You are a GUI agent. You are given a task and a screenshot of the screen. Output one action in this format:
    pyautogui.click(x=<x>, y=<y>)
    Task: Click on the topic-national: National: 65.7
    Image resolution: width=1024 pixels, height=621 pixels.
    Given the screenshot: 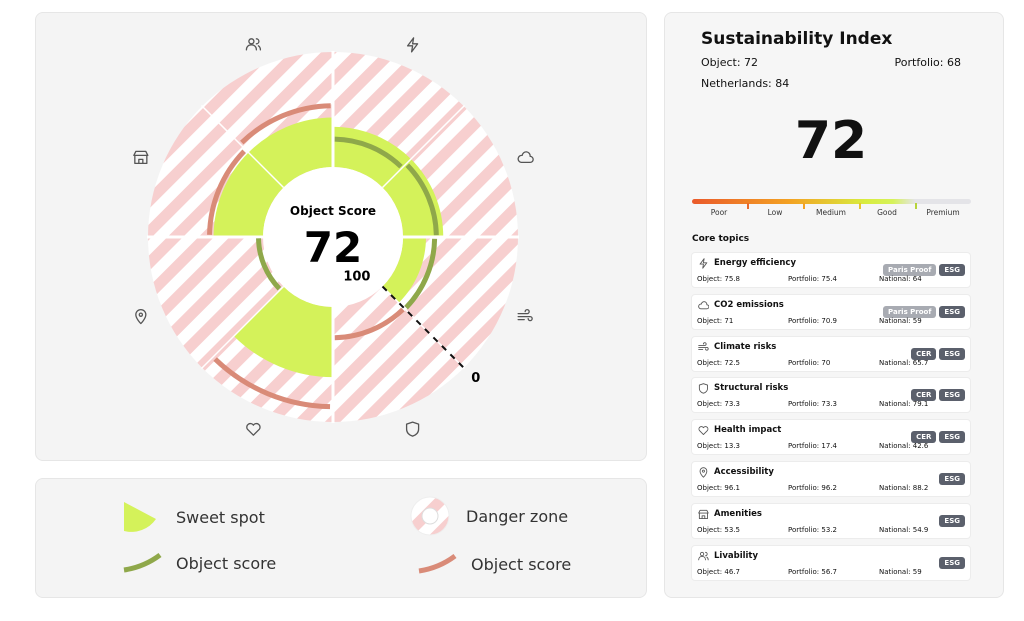 What is the action you would take?
    pyautogui.click(x=903, y=363)
    